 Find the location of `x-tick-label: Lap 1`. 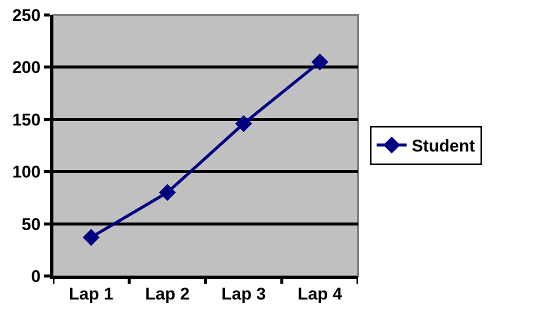

x-tick-label: Lap 1 is located at coordinates (91, 294).